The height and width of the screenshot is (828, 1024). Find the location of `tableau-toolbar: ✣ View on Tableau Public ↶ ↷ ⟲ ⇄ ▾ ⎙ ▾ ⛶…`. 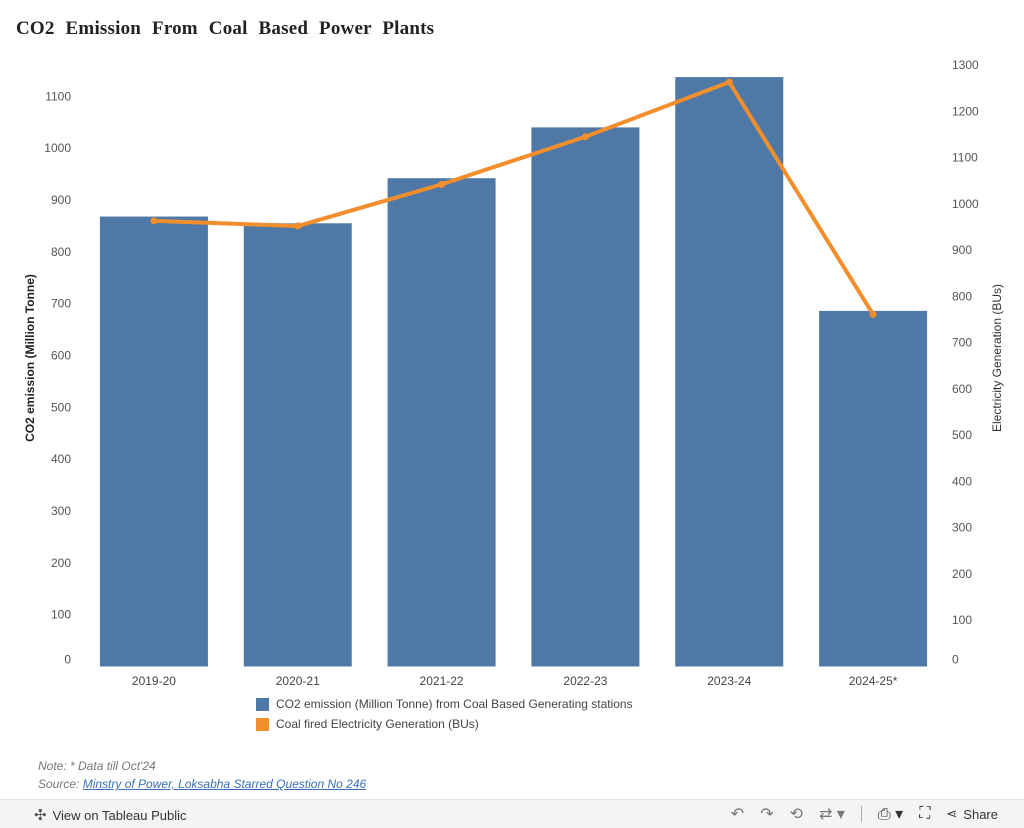

tableau-toolbar: ✣ View on Tableau Public ↶ ↷ ⟲ ⇄ ▾ ⎙ ▾ ⛶… is located at coordinates (512, 813).